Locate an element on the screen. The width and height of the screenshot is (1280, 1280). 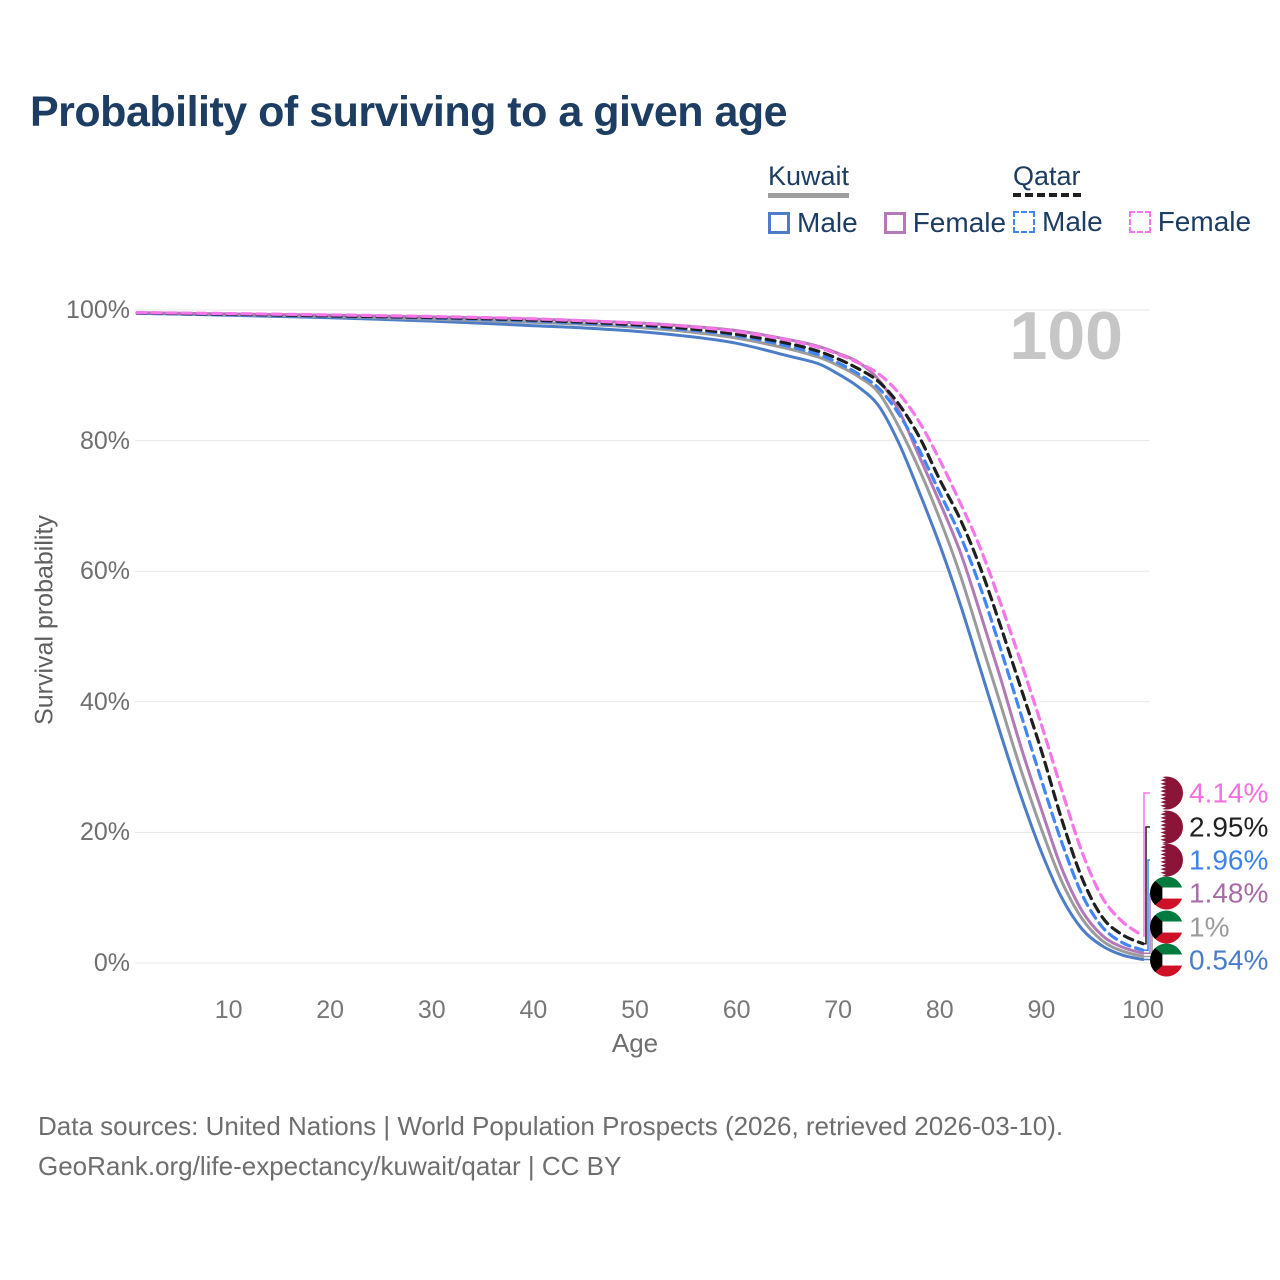
kuwait-male-swatch-icon is located at coordinates (779, 223).